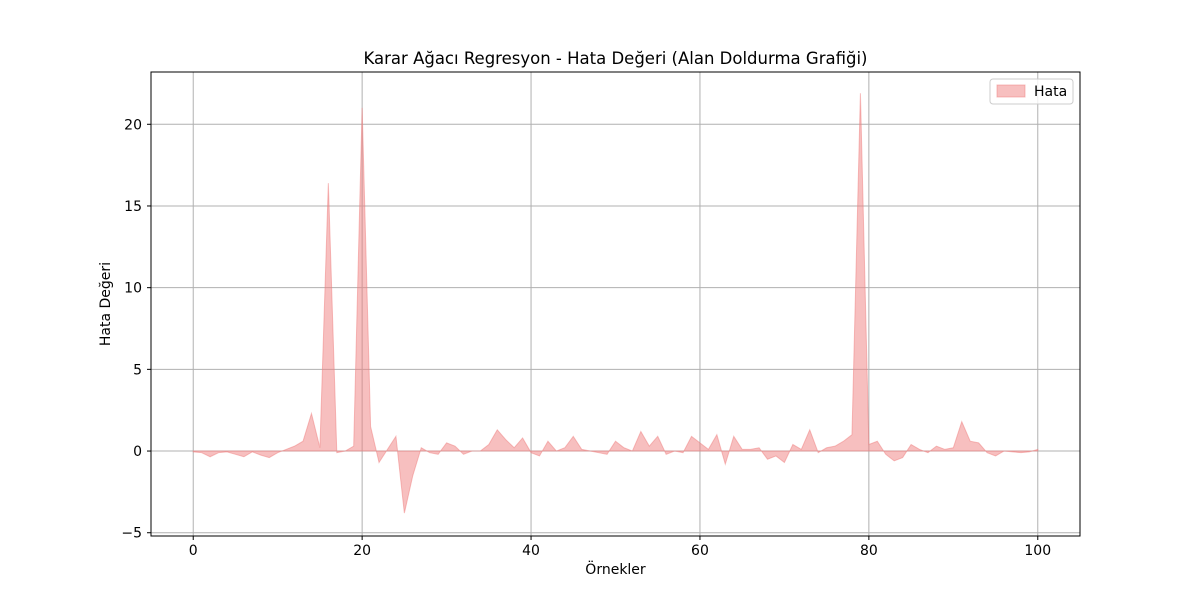 Image resolution: width=1200 pixels, height=604 pixels. I want to click on y-tick-label: 15, so click(133, 207).